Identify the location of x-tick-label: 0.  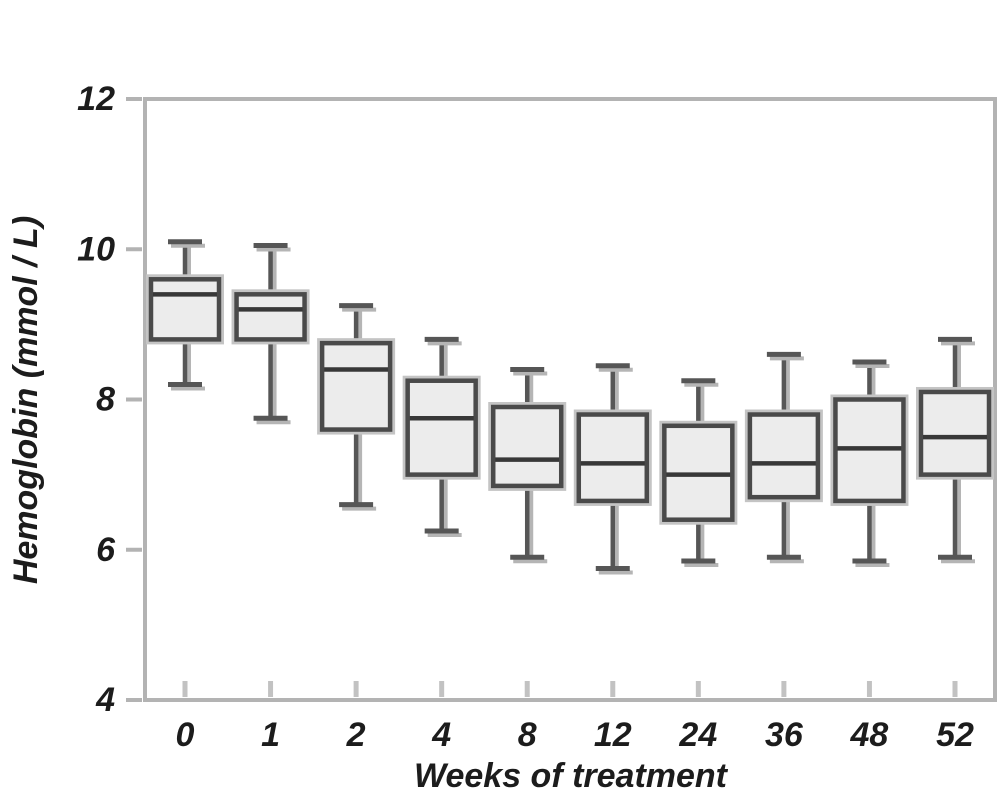
(185, 735).